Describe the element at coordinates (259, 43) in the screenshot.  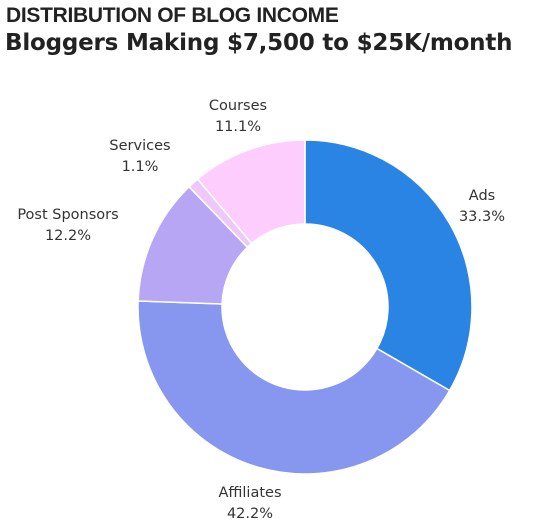
I see `chart-subtitle: Bloggers Making $7,500 to $25K/month` at that location.